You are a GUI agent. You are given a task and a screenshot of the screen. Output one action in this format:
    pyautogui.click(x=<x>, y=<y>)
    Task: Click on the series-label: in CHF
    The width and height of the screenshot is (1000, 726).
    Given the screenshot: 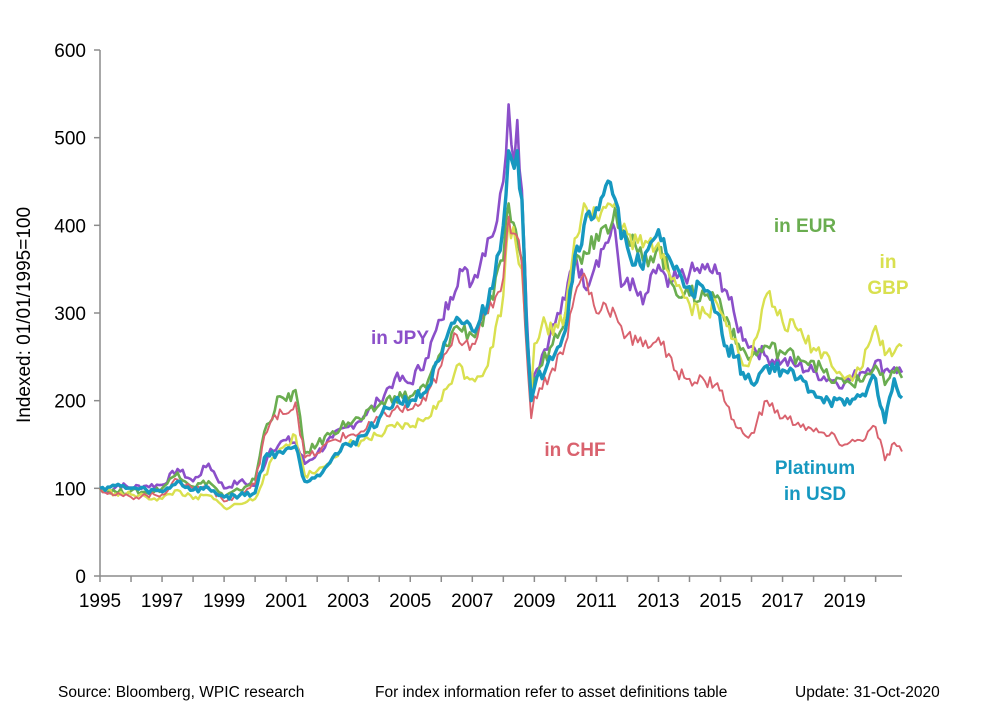 What is the action you would take?
    pyautogui.click(x=574, y=450)
    